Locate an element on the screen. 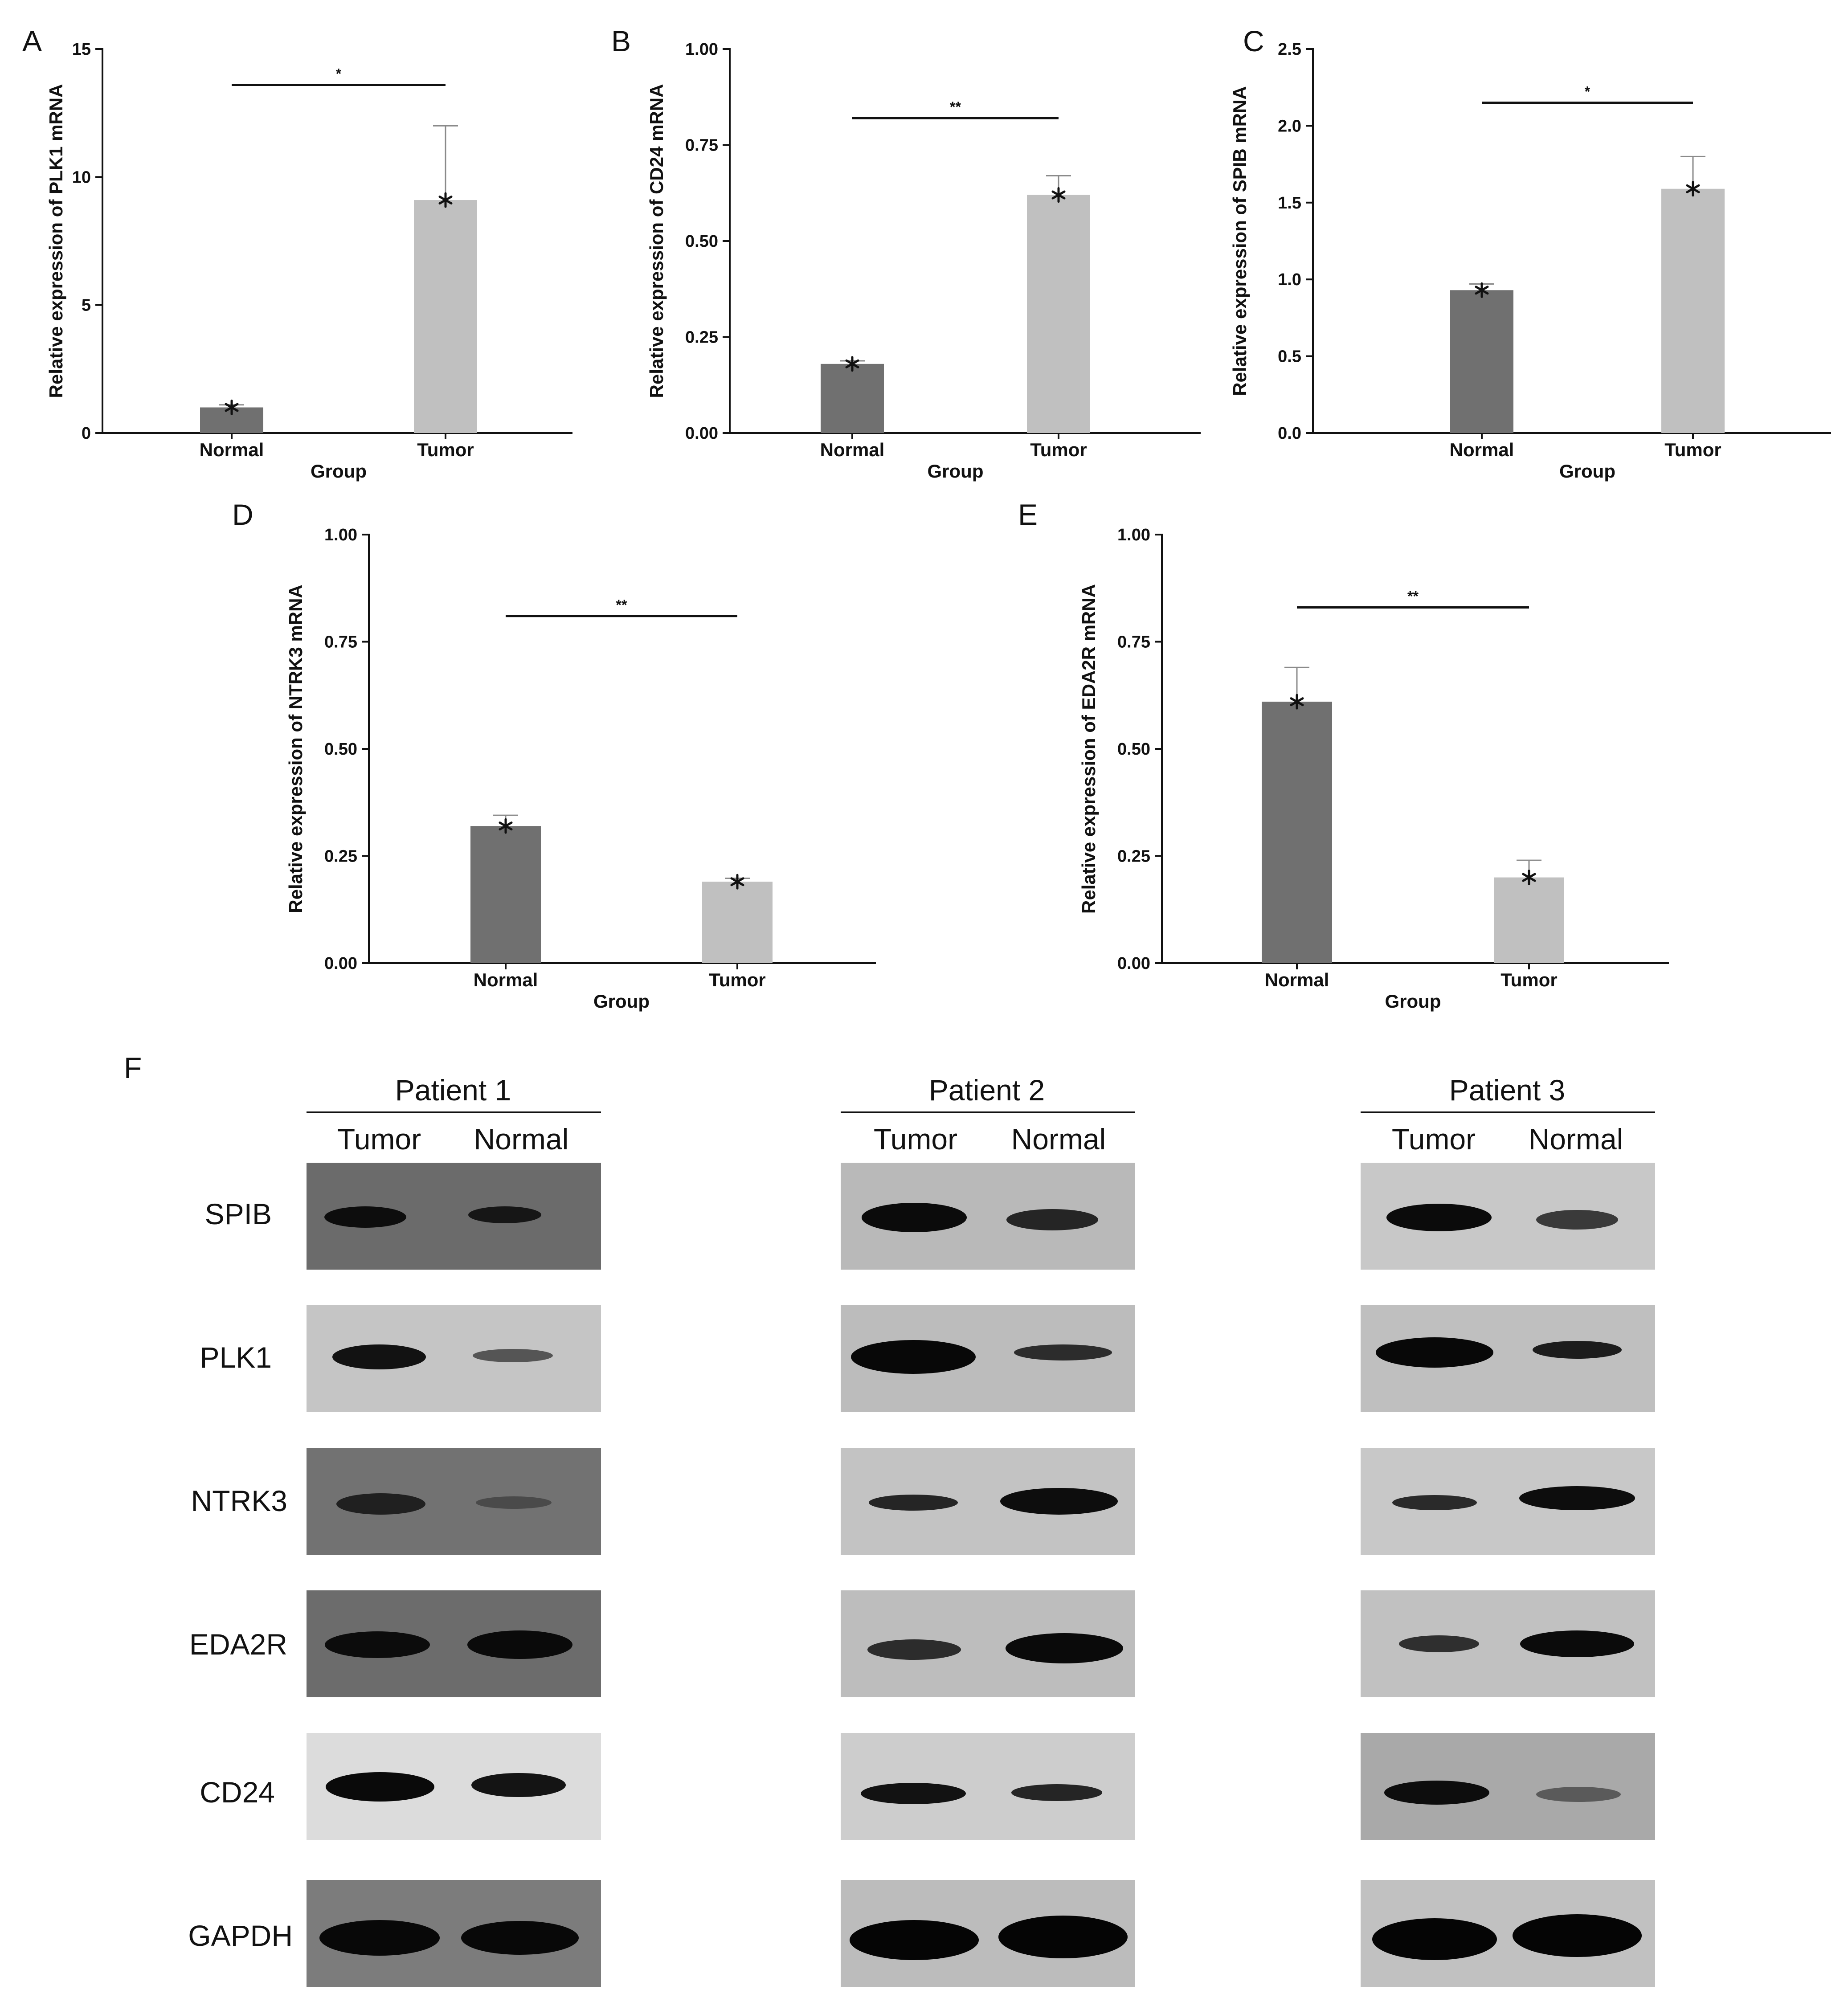 Image resolution: width=1848 pixels, height=2006 pixels. y-tick-label: 1.5 is located at coordinates (1290, 203).